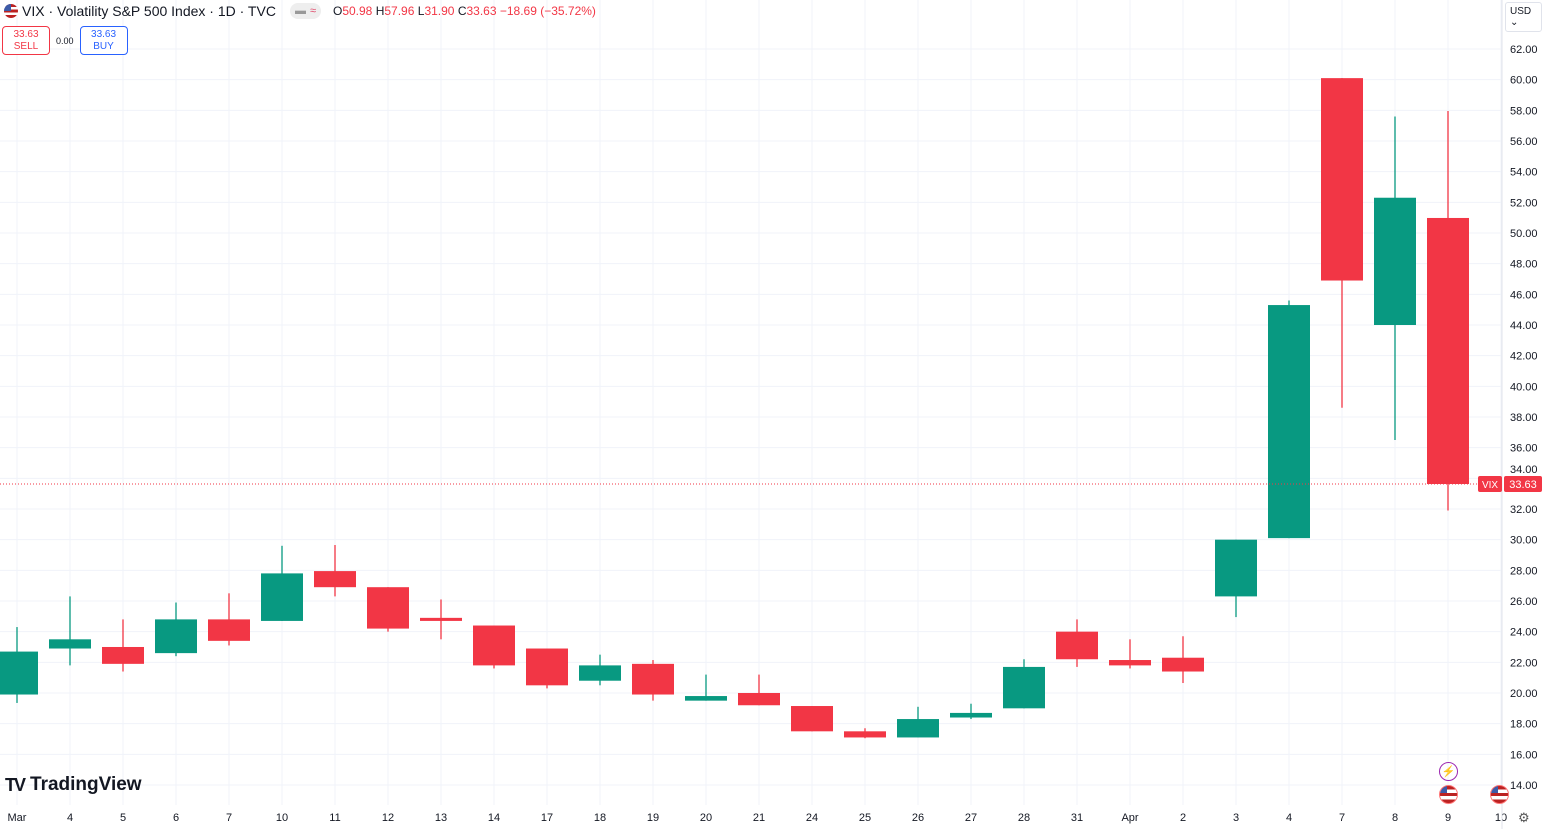 This screenshot has height=829, width=1542. I want to click on last-price-symbol: VIX, so click(1490, 485).